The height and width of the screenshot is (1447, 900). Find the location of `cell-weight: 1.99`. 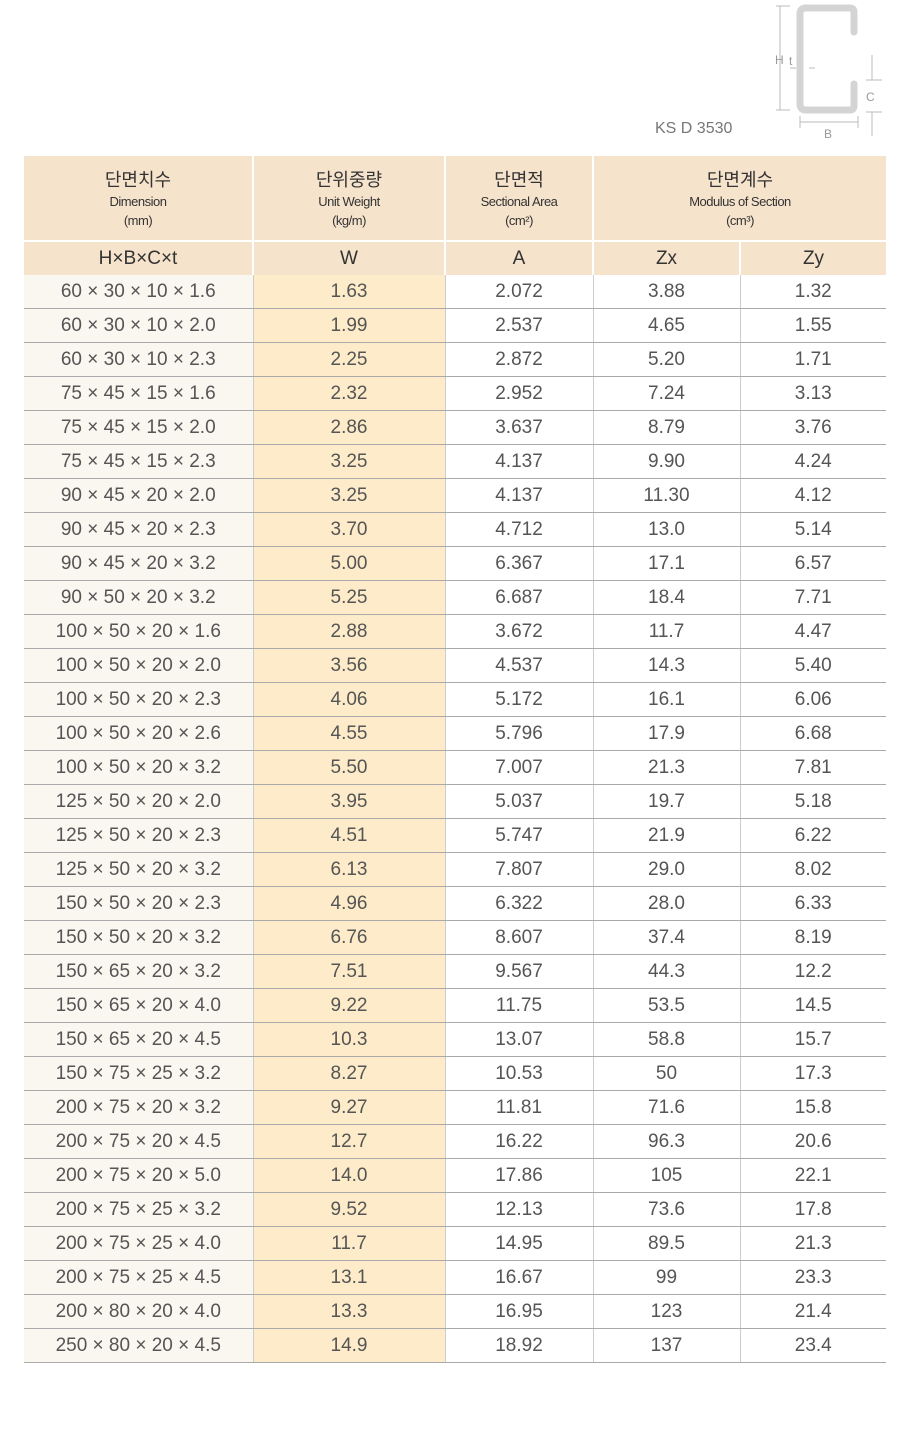

cell-weight: 1.99 is located at coordinates (349, 325).